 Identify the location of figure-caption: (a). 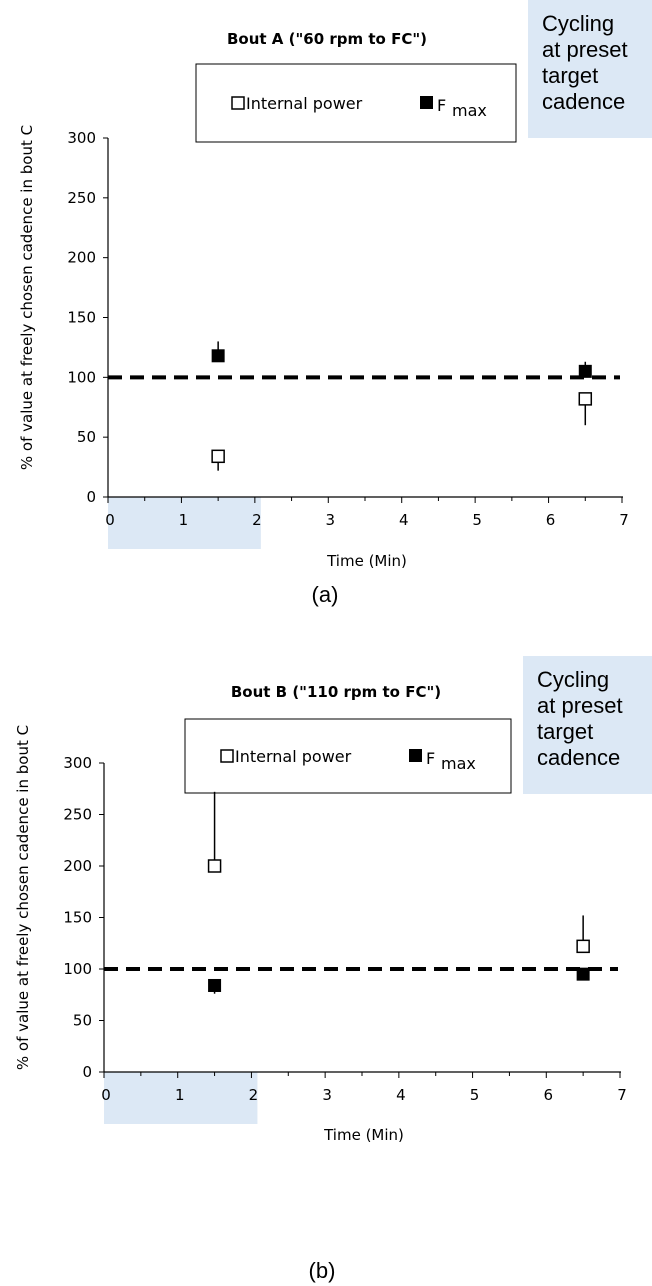
(325, 594).